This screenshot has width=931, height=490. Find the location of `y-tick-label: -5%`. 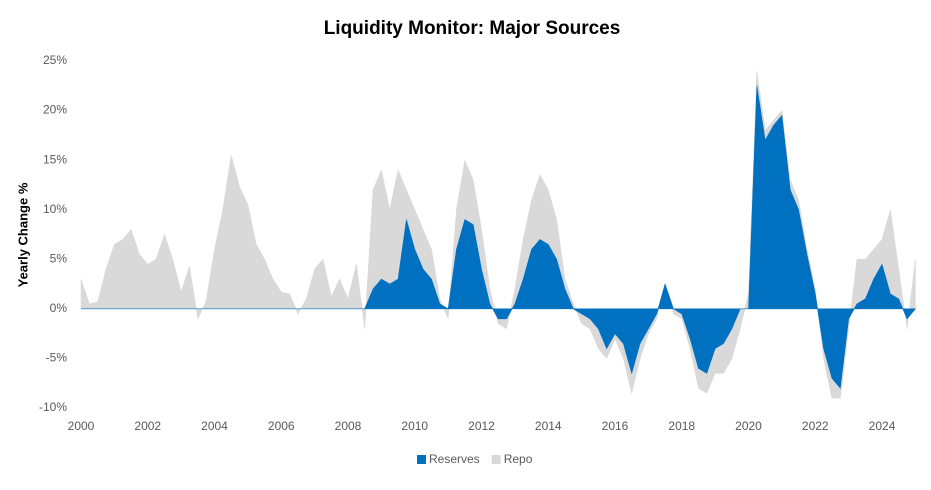

y-tick-label: -5% is located at coordinates (57, 358).